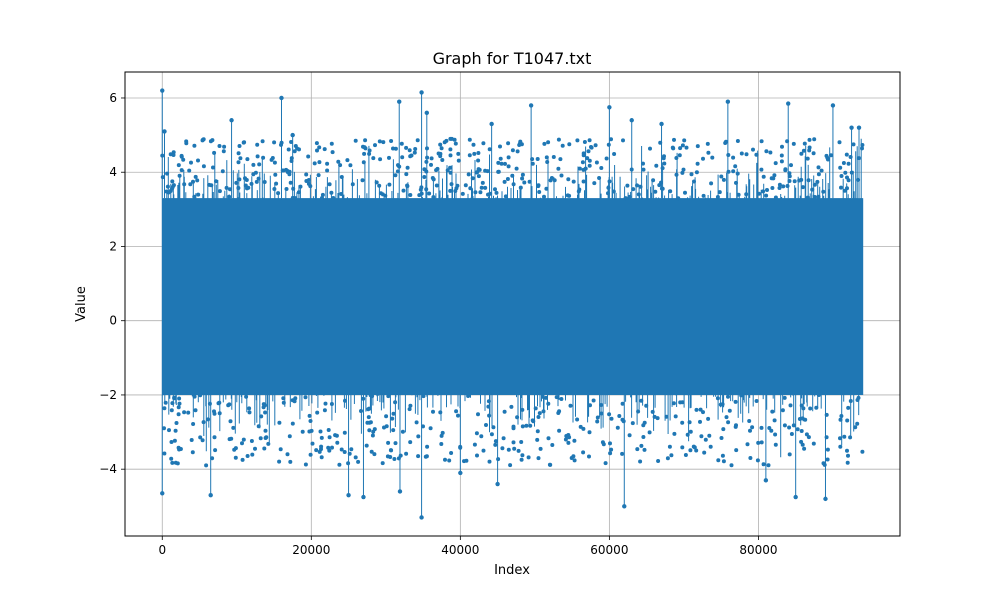 Image resolution: width=1000 pixels, height=600 pixels. What do you see at coordinates (512, 58) in the screenshot?
I see `chart-title: Graph for T1047.txt` at bounding box center [512, 58].